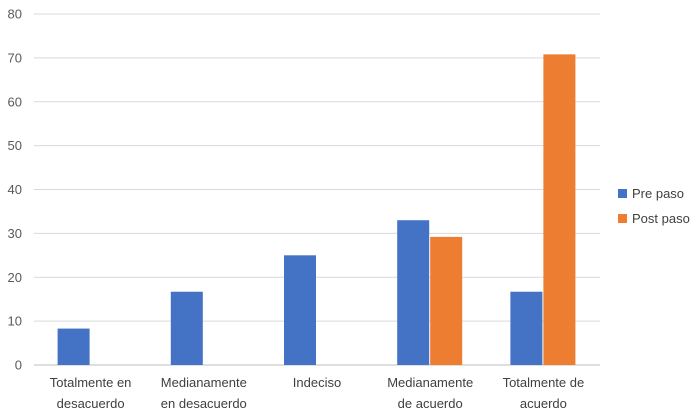 The image size is (700, 420). I want to click on legend-label: Post paso, so click(661, 218).